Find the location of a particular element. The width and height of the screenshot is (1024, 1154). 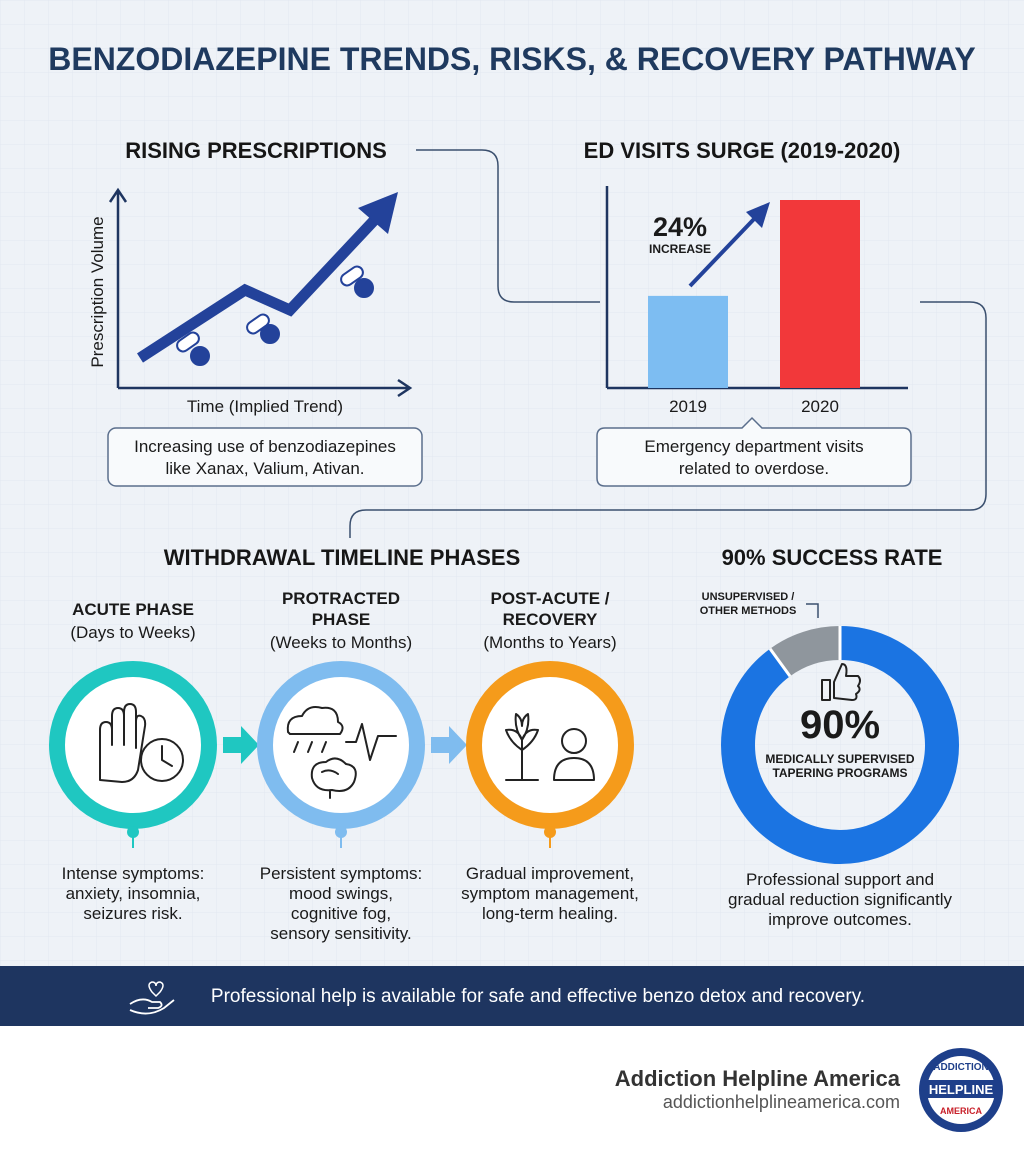

segment-label: UNSUPERVISED / is located at coordinates (748, 597).